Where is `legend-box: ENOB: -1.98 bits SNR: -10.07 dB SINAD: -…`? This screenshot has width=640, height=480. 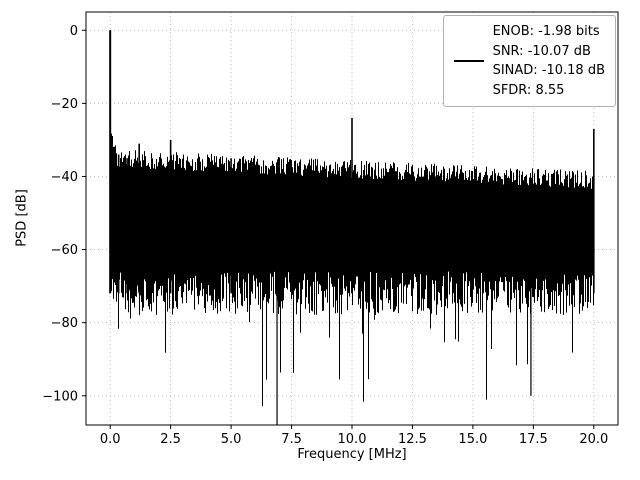
legend-box: ENOB: -1.98 bits SNR: -10.07 dB SINAD: -… is located at coordinates (529, 61).